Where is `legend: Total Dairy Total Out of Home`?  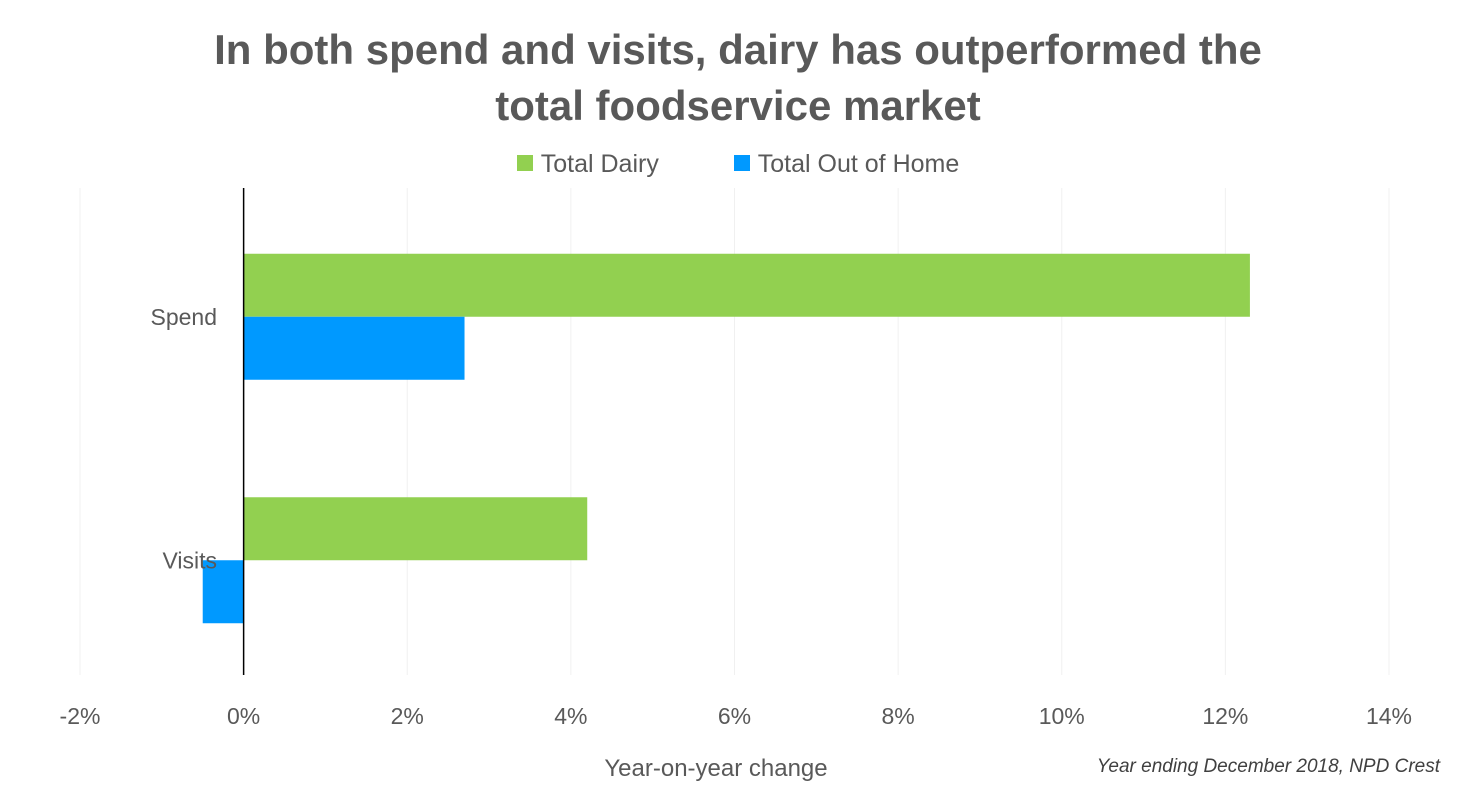
legend: Total Dairy Total Out of Home is located at coordinates (738, 164).